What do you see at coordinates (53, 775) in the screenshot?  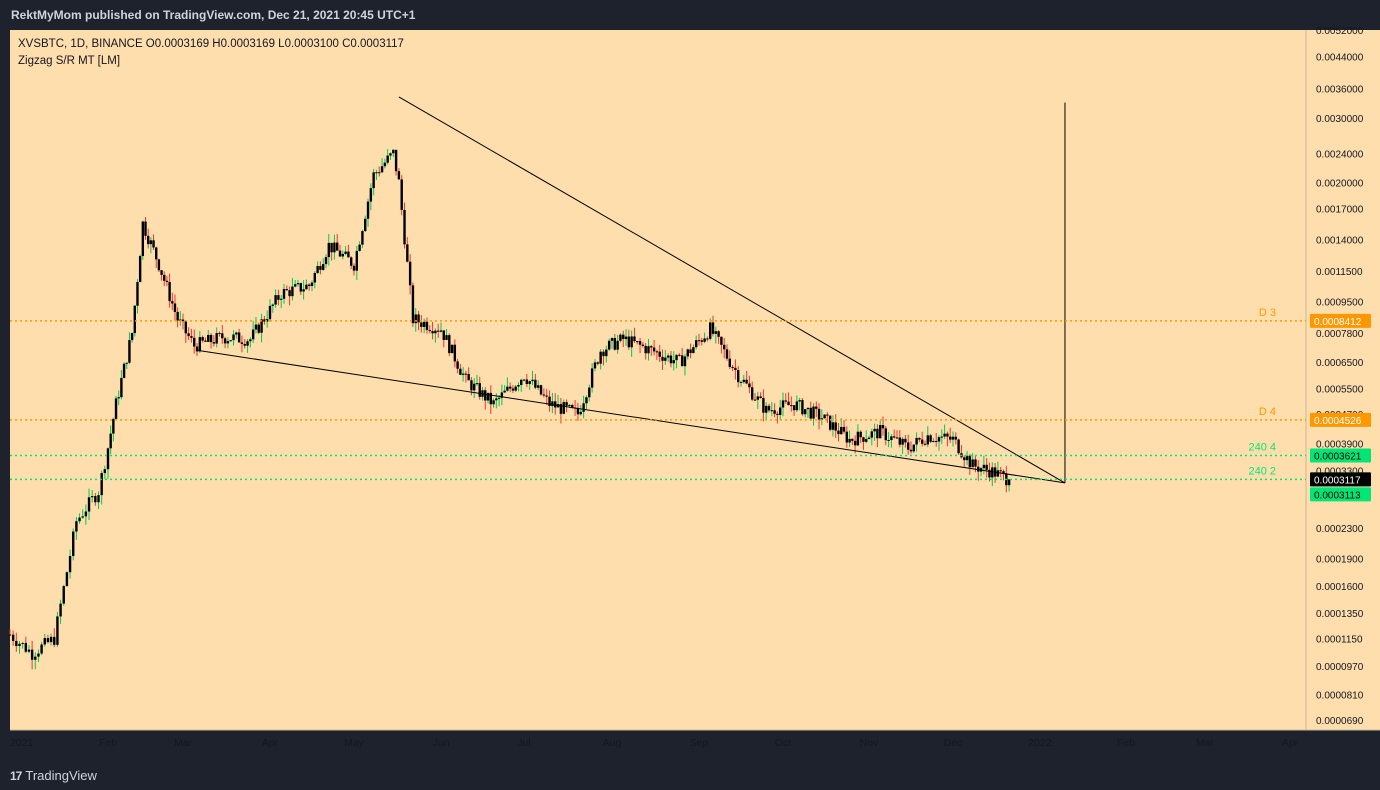 I see `tradingview-logo: 17 TradingView` at bounding box center [53, 775].